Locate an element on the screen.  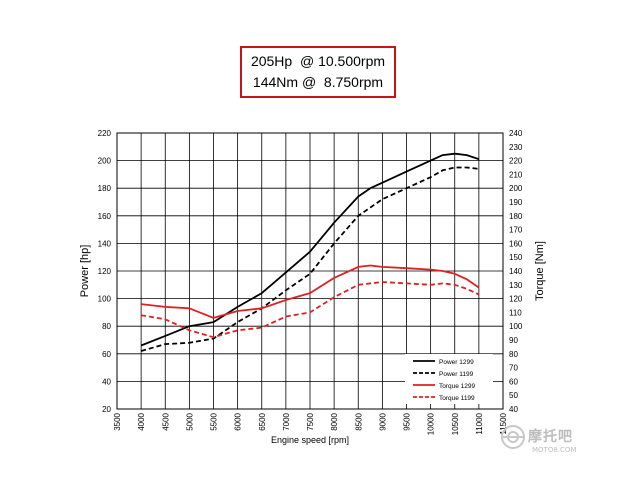
y-tick-label-right: 80 is located at coordinates (513, 354).